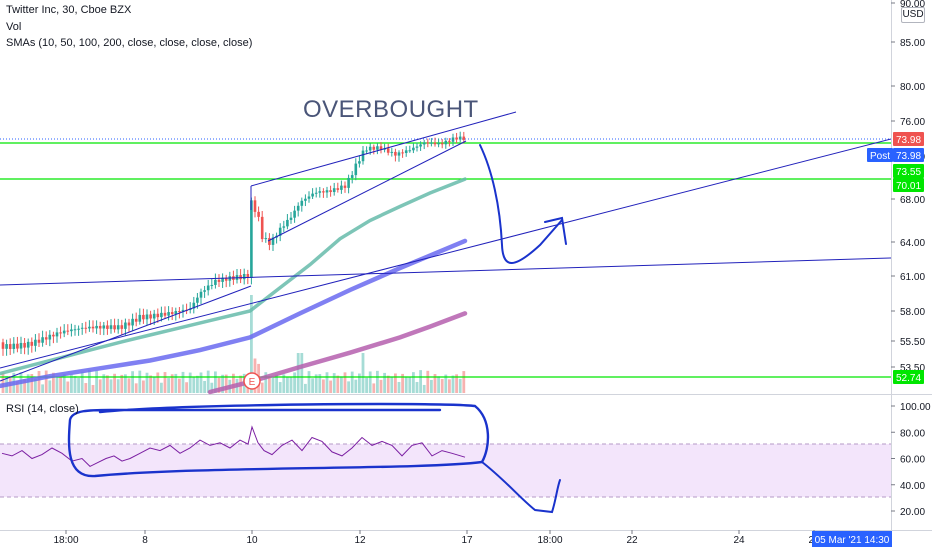 Image resolution: width=932 pixels, height=550 pixels. Describe the element at coordinates (912, 122) in the screenshot. I see `price-tick-label: 76.00` at that location.